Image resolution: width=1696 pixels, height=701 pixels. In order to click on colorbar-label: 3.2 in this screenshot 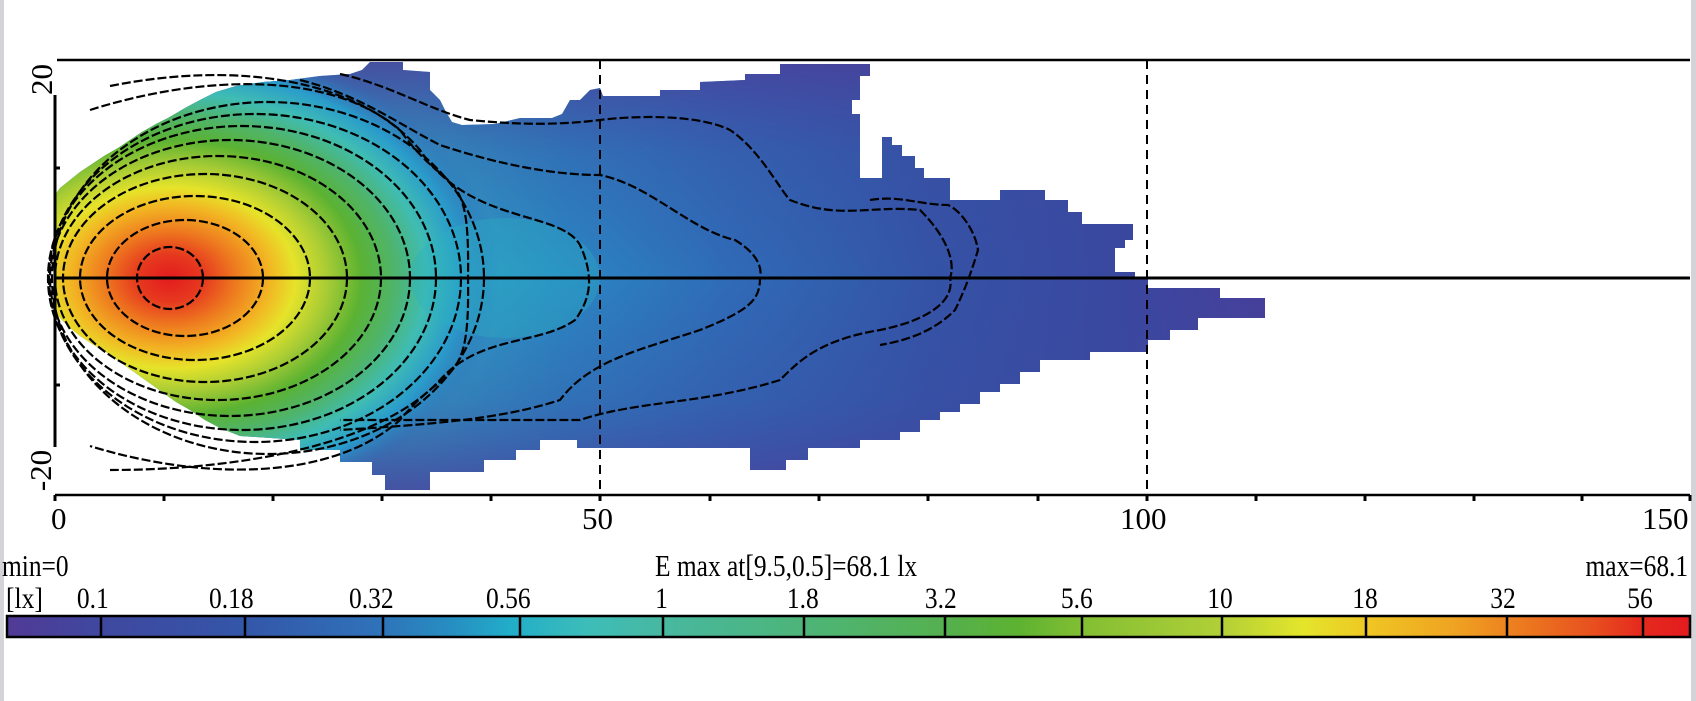, I will do `click(940, 598)`.